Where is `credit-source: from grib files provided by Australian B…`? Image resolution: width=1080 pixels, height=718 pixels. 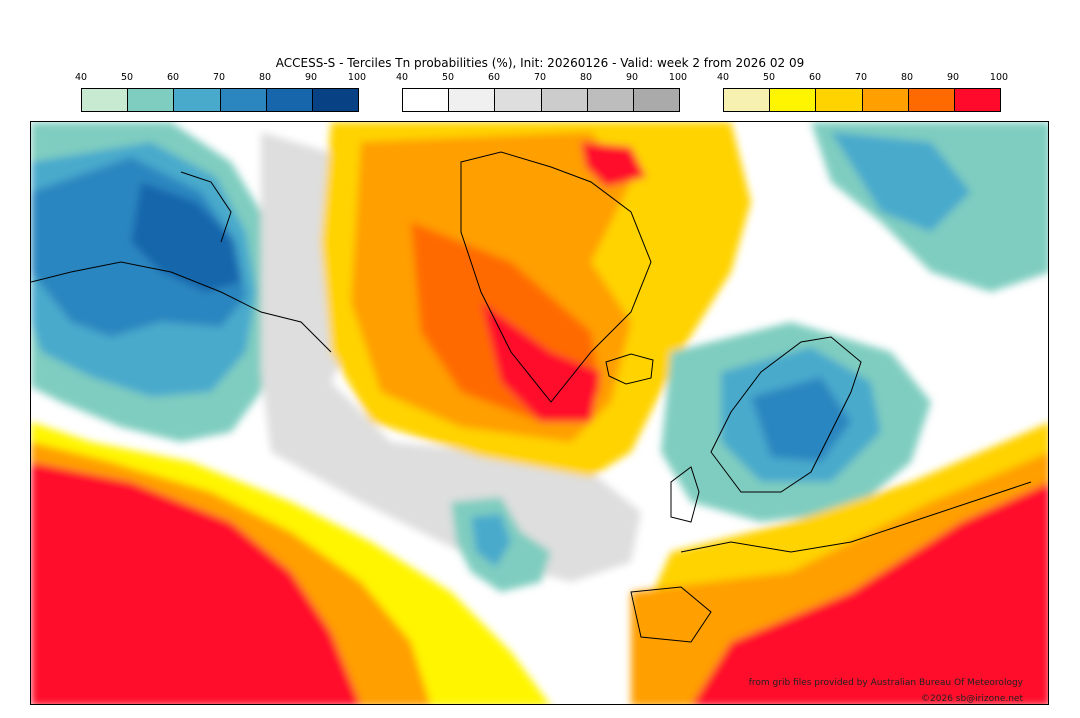
credit-source: from grib files provided by Australian B… is located at coordinates (886, 683).